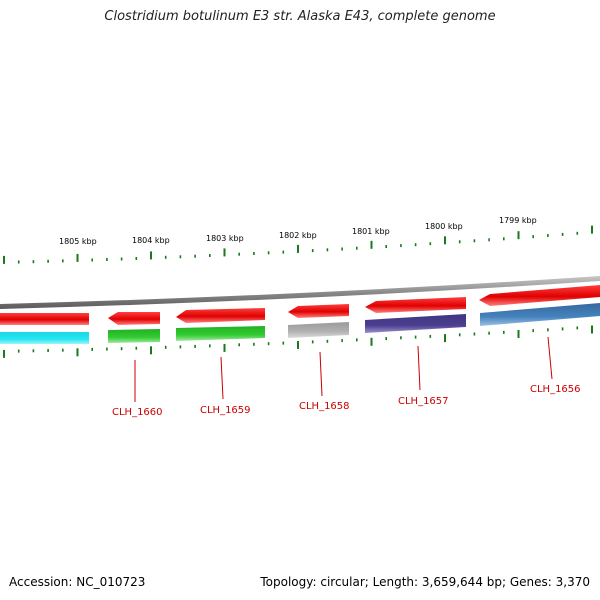 Image resolution: width=600 pixels, height=600 pixels. Describe the element at coordinates (298, 235) in the screenshot. I see `ruler-label: 1802 kbp` at that location.